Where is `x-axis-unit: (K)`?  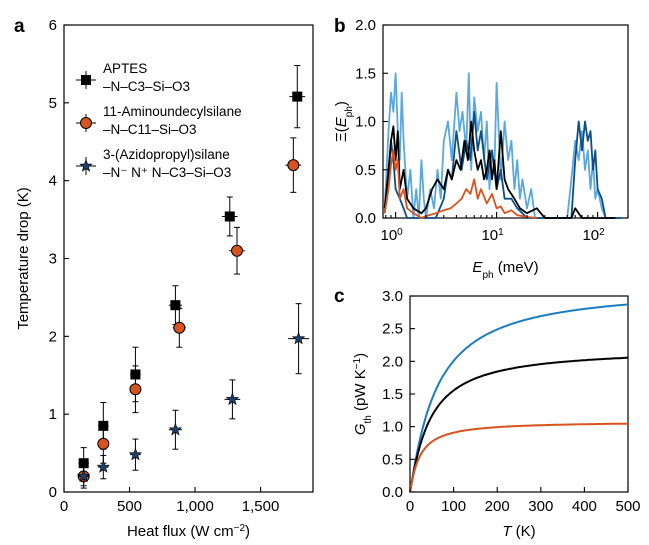
x-axis-unit: (K) is located at coordinates (524, 531).